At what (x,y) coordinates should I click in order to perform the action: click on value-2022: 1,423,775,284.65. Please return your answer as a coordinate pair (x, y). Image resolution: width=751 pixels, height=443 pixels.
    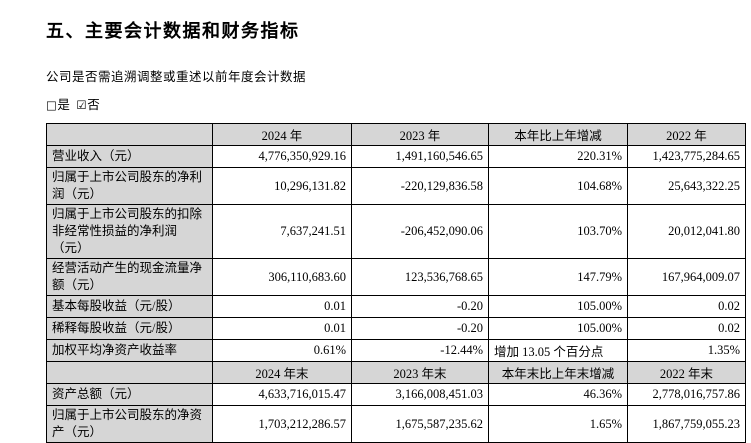
    Looking at the image, I should click on (686, 156).